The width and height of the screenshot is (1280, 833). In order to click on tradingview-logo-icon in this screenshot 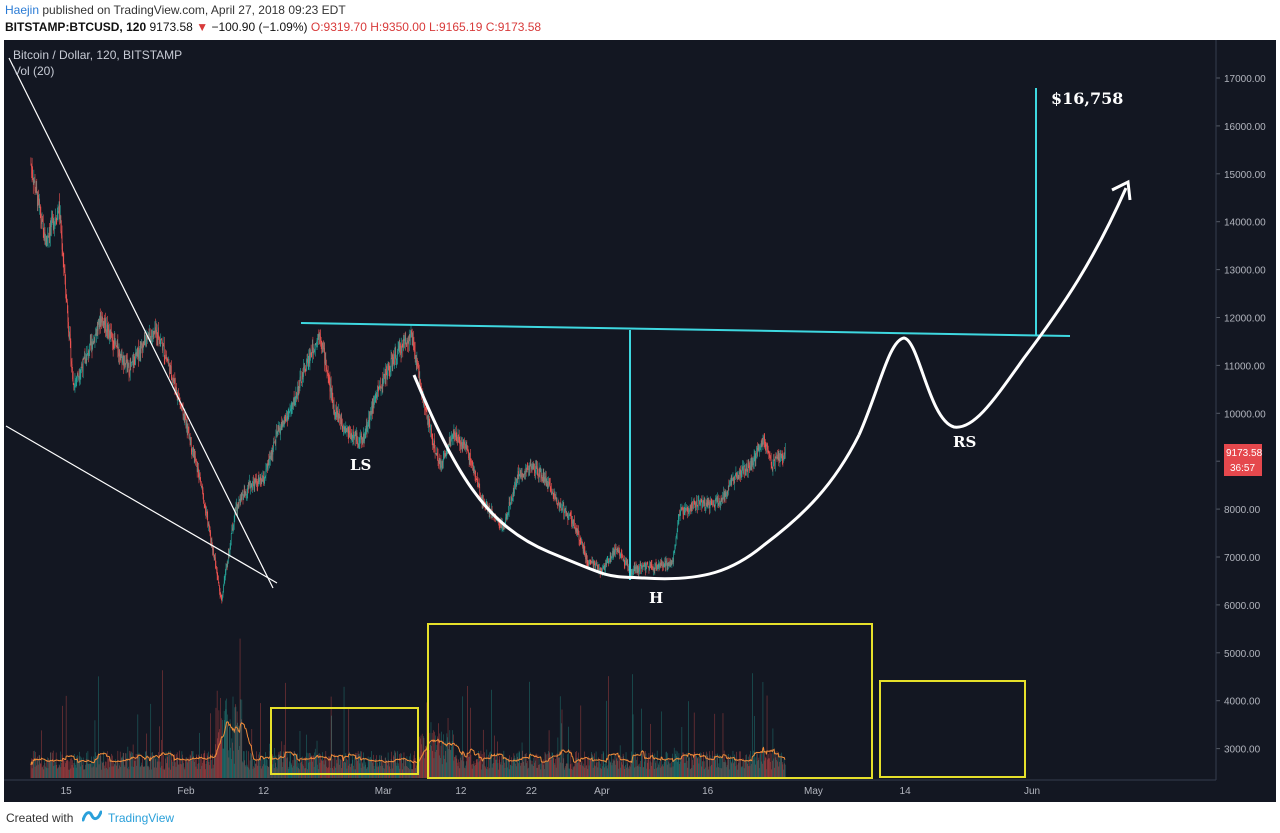, I will do `click(92, 816)`.